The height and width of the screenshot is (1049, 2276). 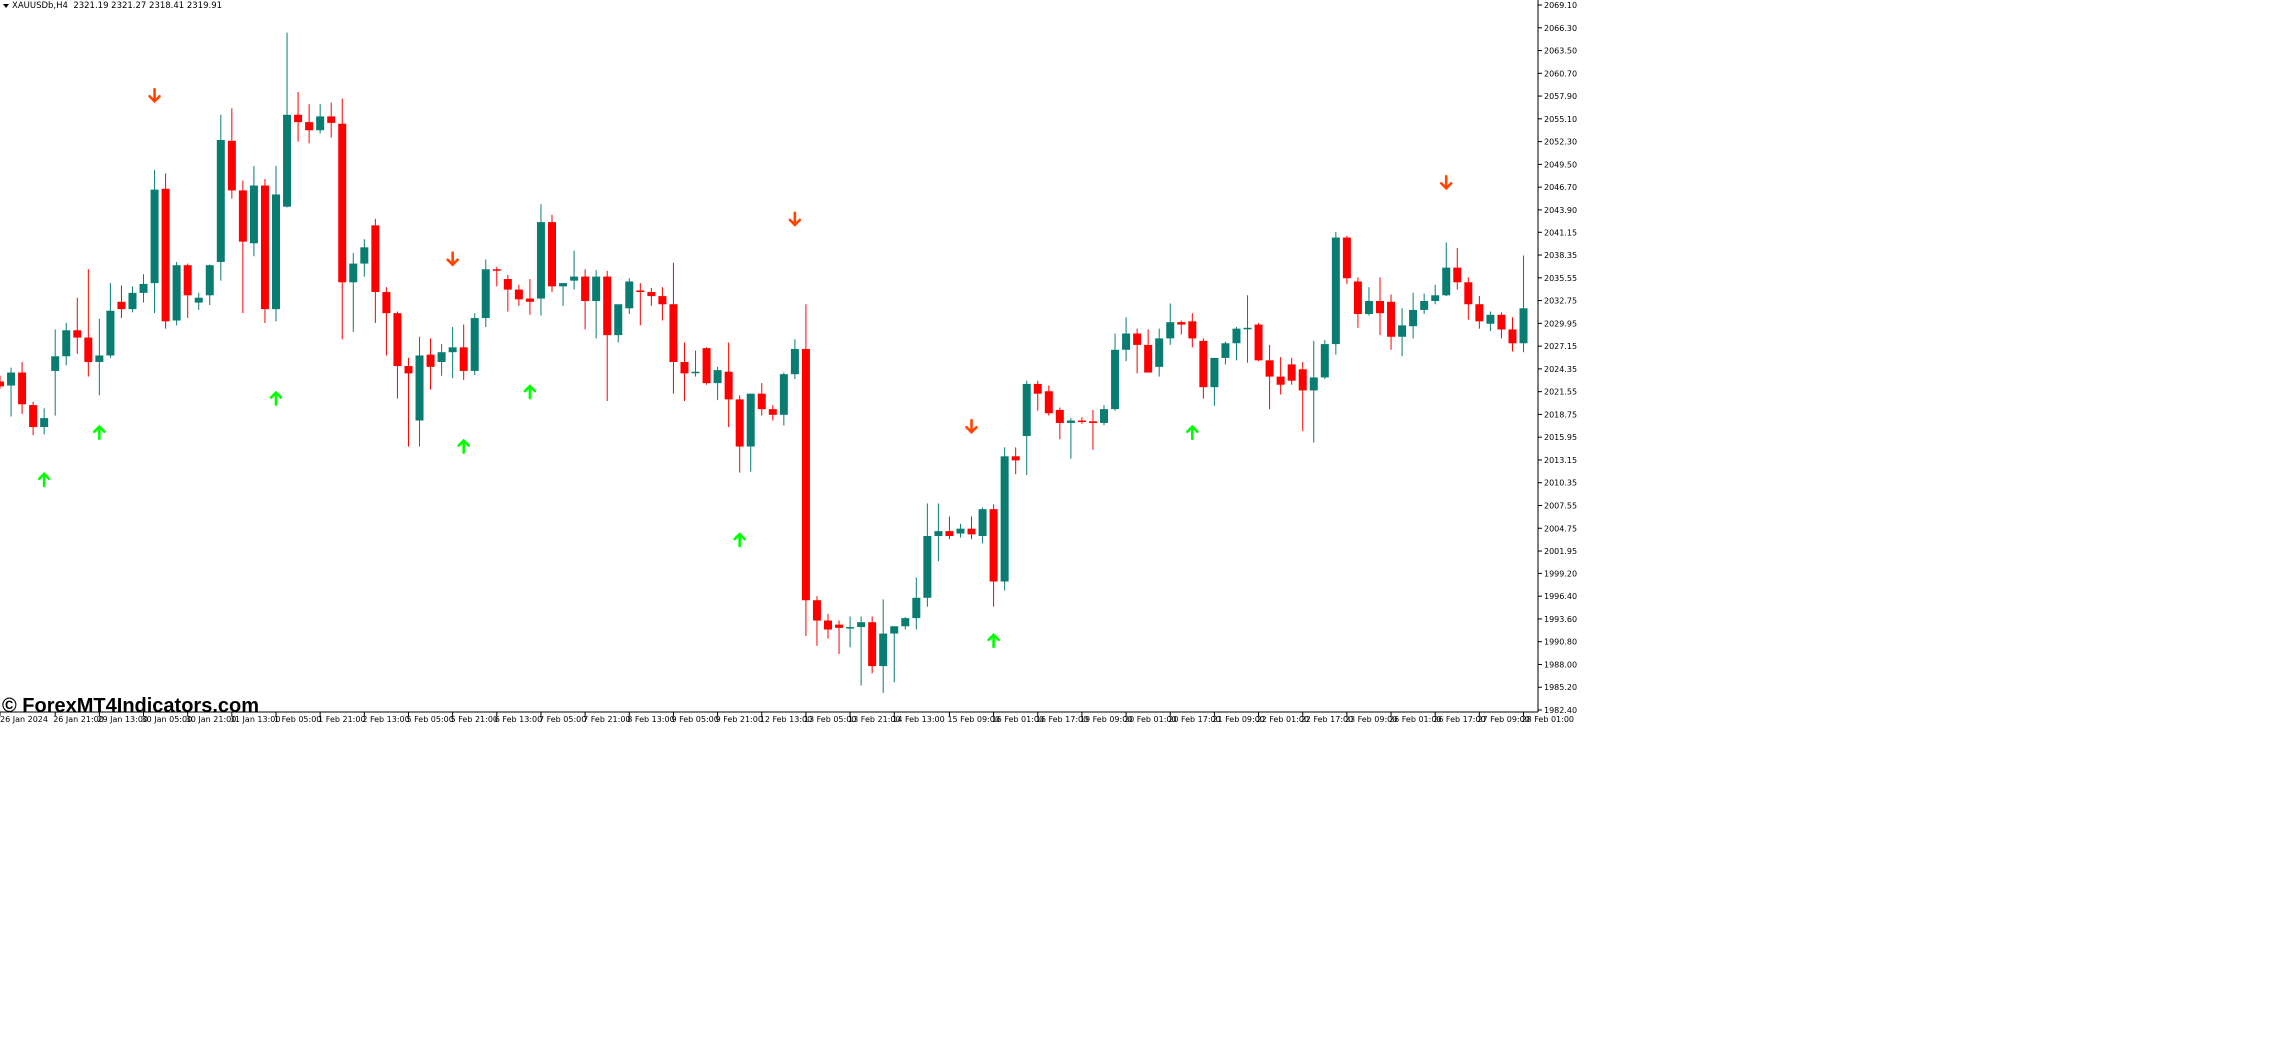 I want to click on time-tick-label: 26 Jan 21:00, so click(x=78, y=719).